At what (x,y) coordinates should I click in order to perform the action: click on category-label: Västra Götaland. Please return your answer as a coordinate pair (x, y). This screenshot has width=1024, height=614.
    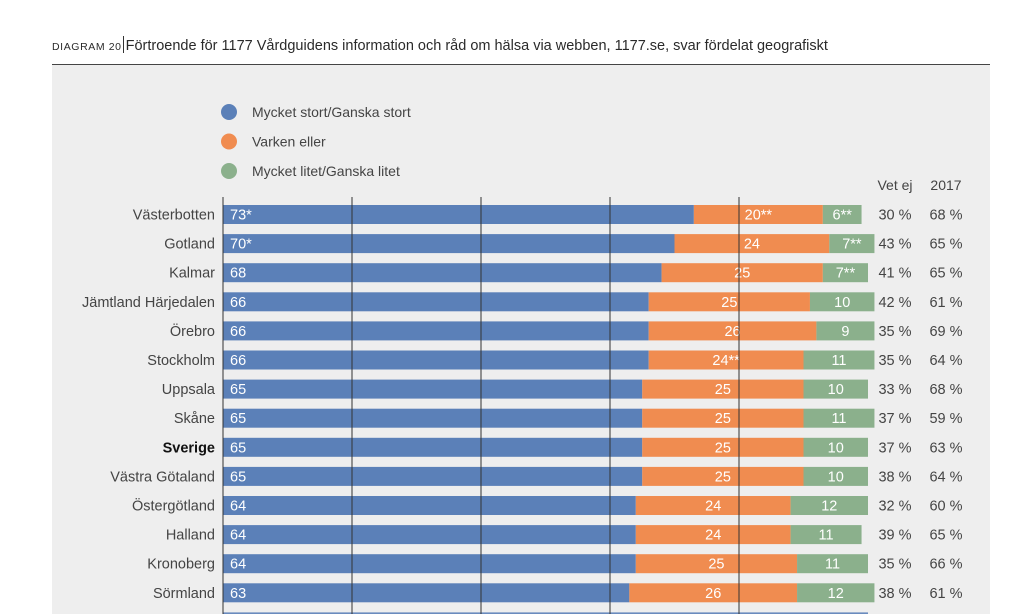
    Looking at the image, I should click on (162, 477).